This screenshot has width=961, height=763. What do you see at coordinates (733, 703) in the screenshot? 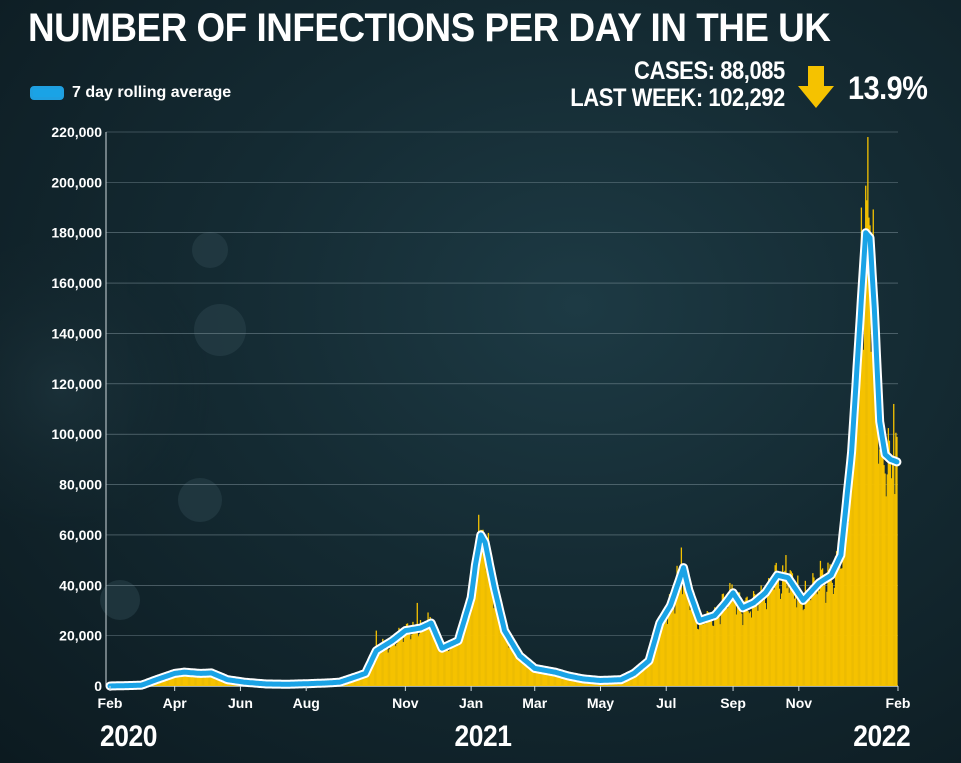
I see `x-tick-label: Sep` at bounding box center [733, 703].